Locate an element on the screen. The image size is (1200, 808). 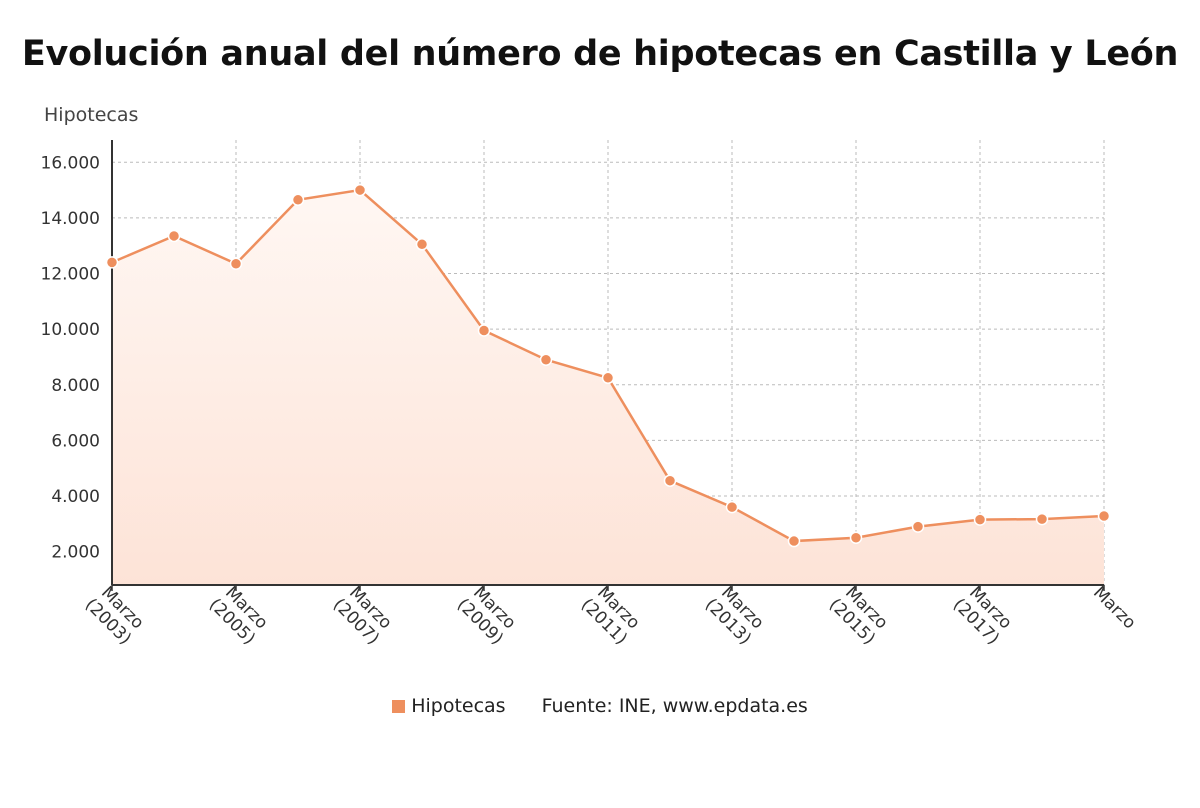
y-tick-label-6: 14.000 is located at coordinates (70, 219).